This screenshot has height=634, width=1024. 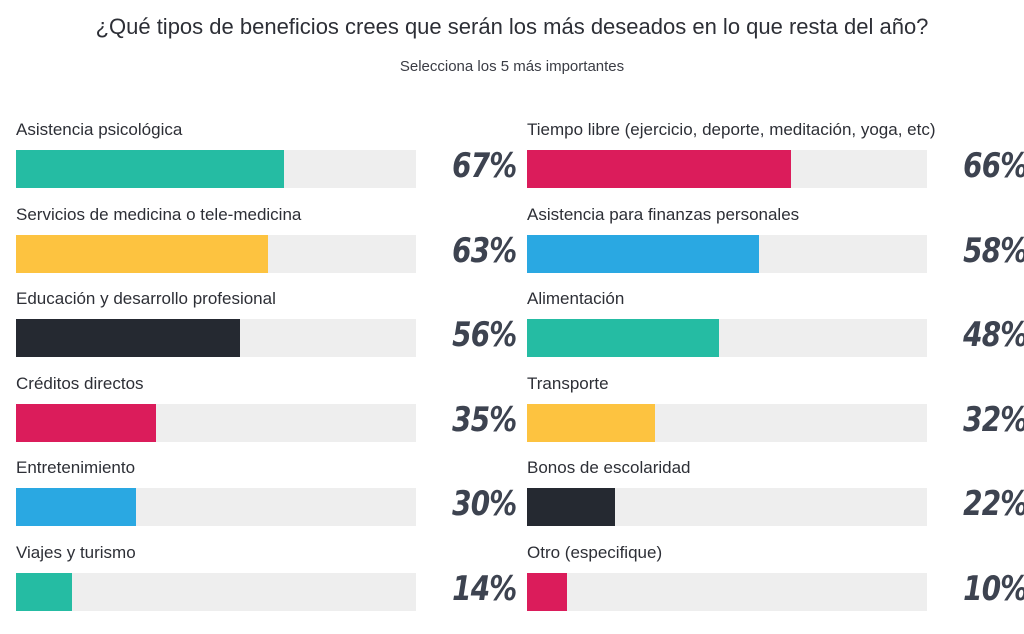 What do you see at coordinates (484, 504) in the screenshot?
I see `bar-value-label: 30%` at bounding box center [484, 504].